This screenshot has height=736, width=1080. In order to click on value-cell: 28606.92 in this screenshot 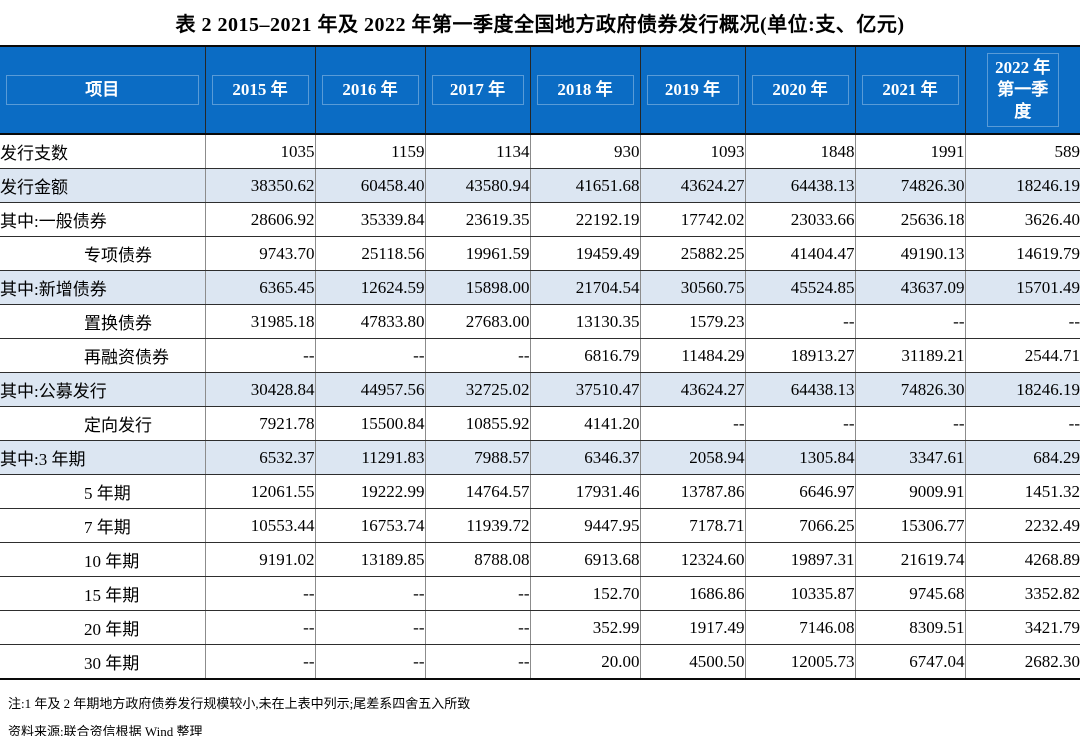, I will do `click(259, 220)`.